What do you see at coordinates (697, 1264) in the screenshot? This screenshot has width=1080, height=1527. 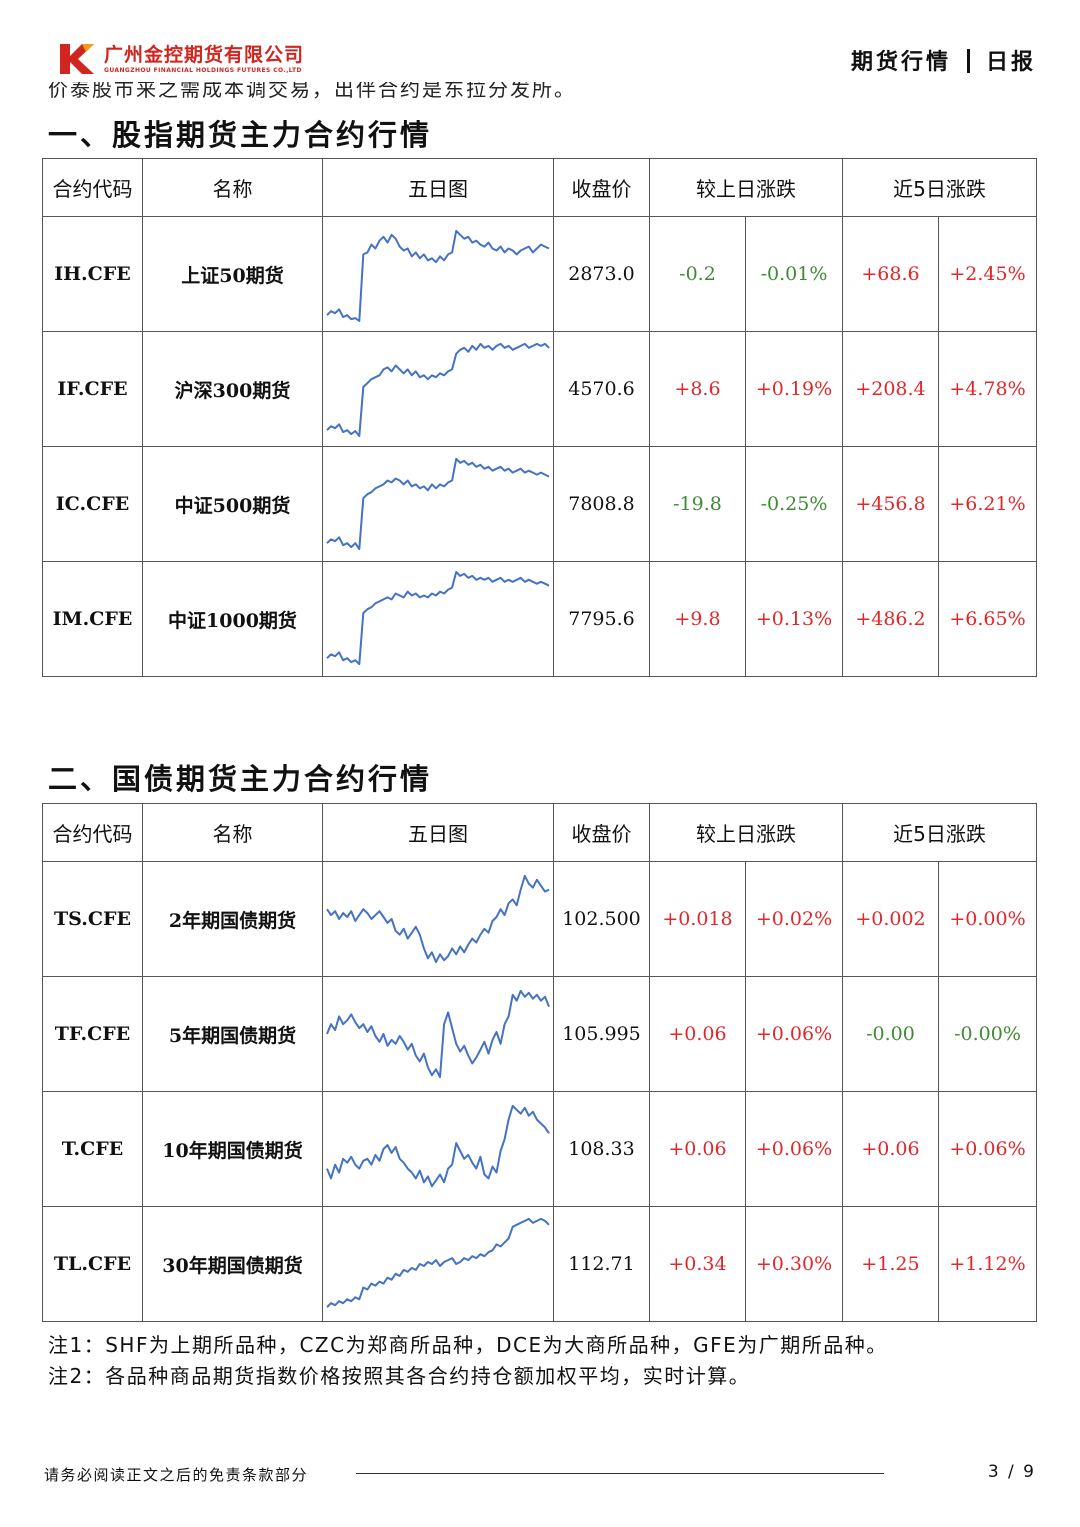 I see `daily-change: +0.34` at bounding box center [697, 1264].